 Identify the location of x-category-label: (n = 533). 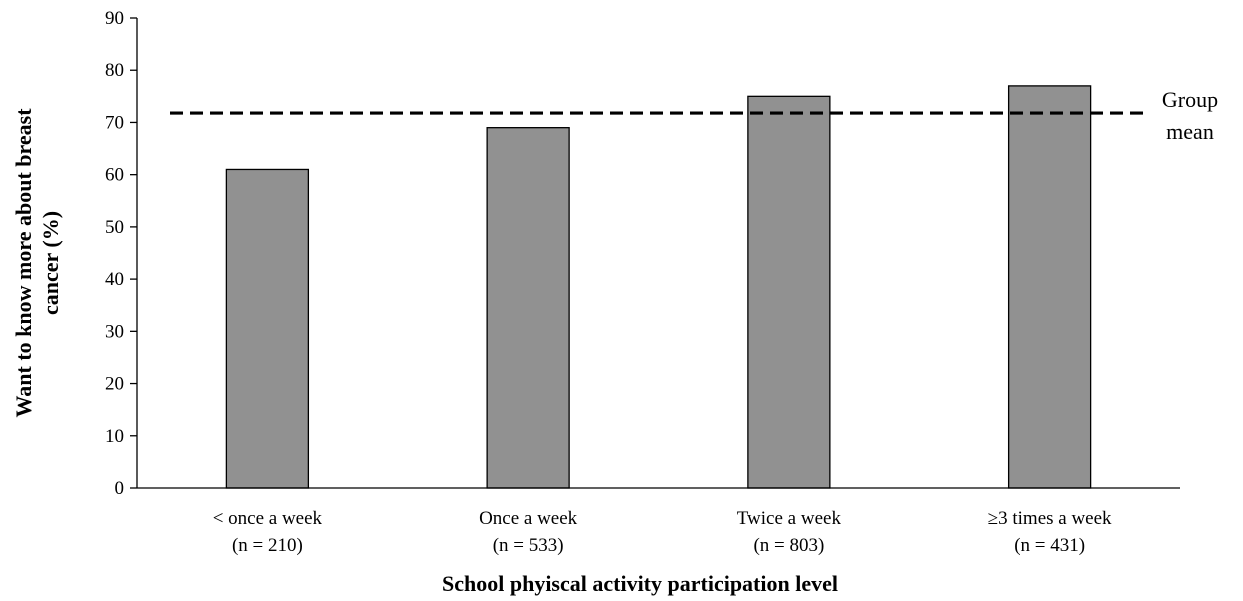
(528, 545).